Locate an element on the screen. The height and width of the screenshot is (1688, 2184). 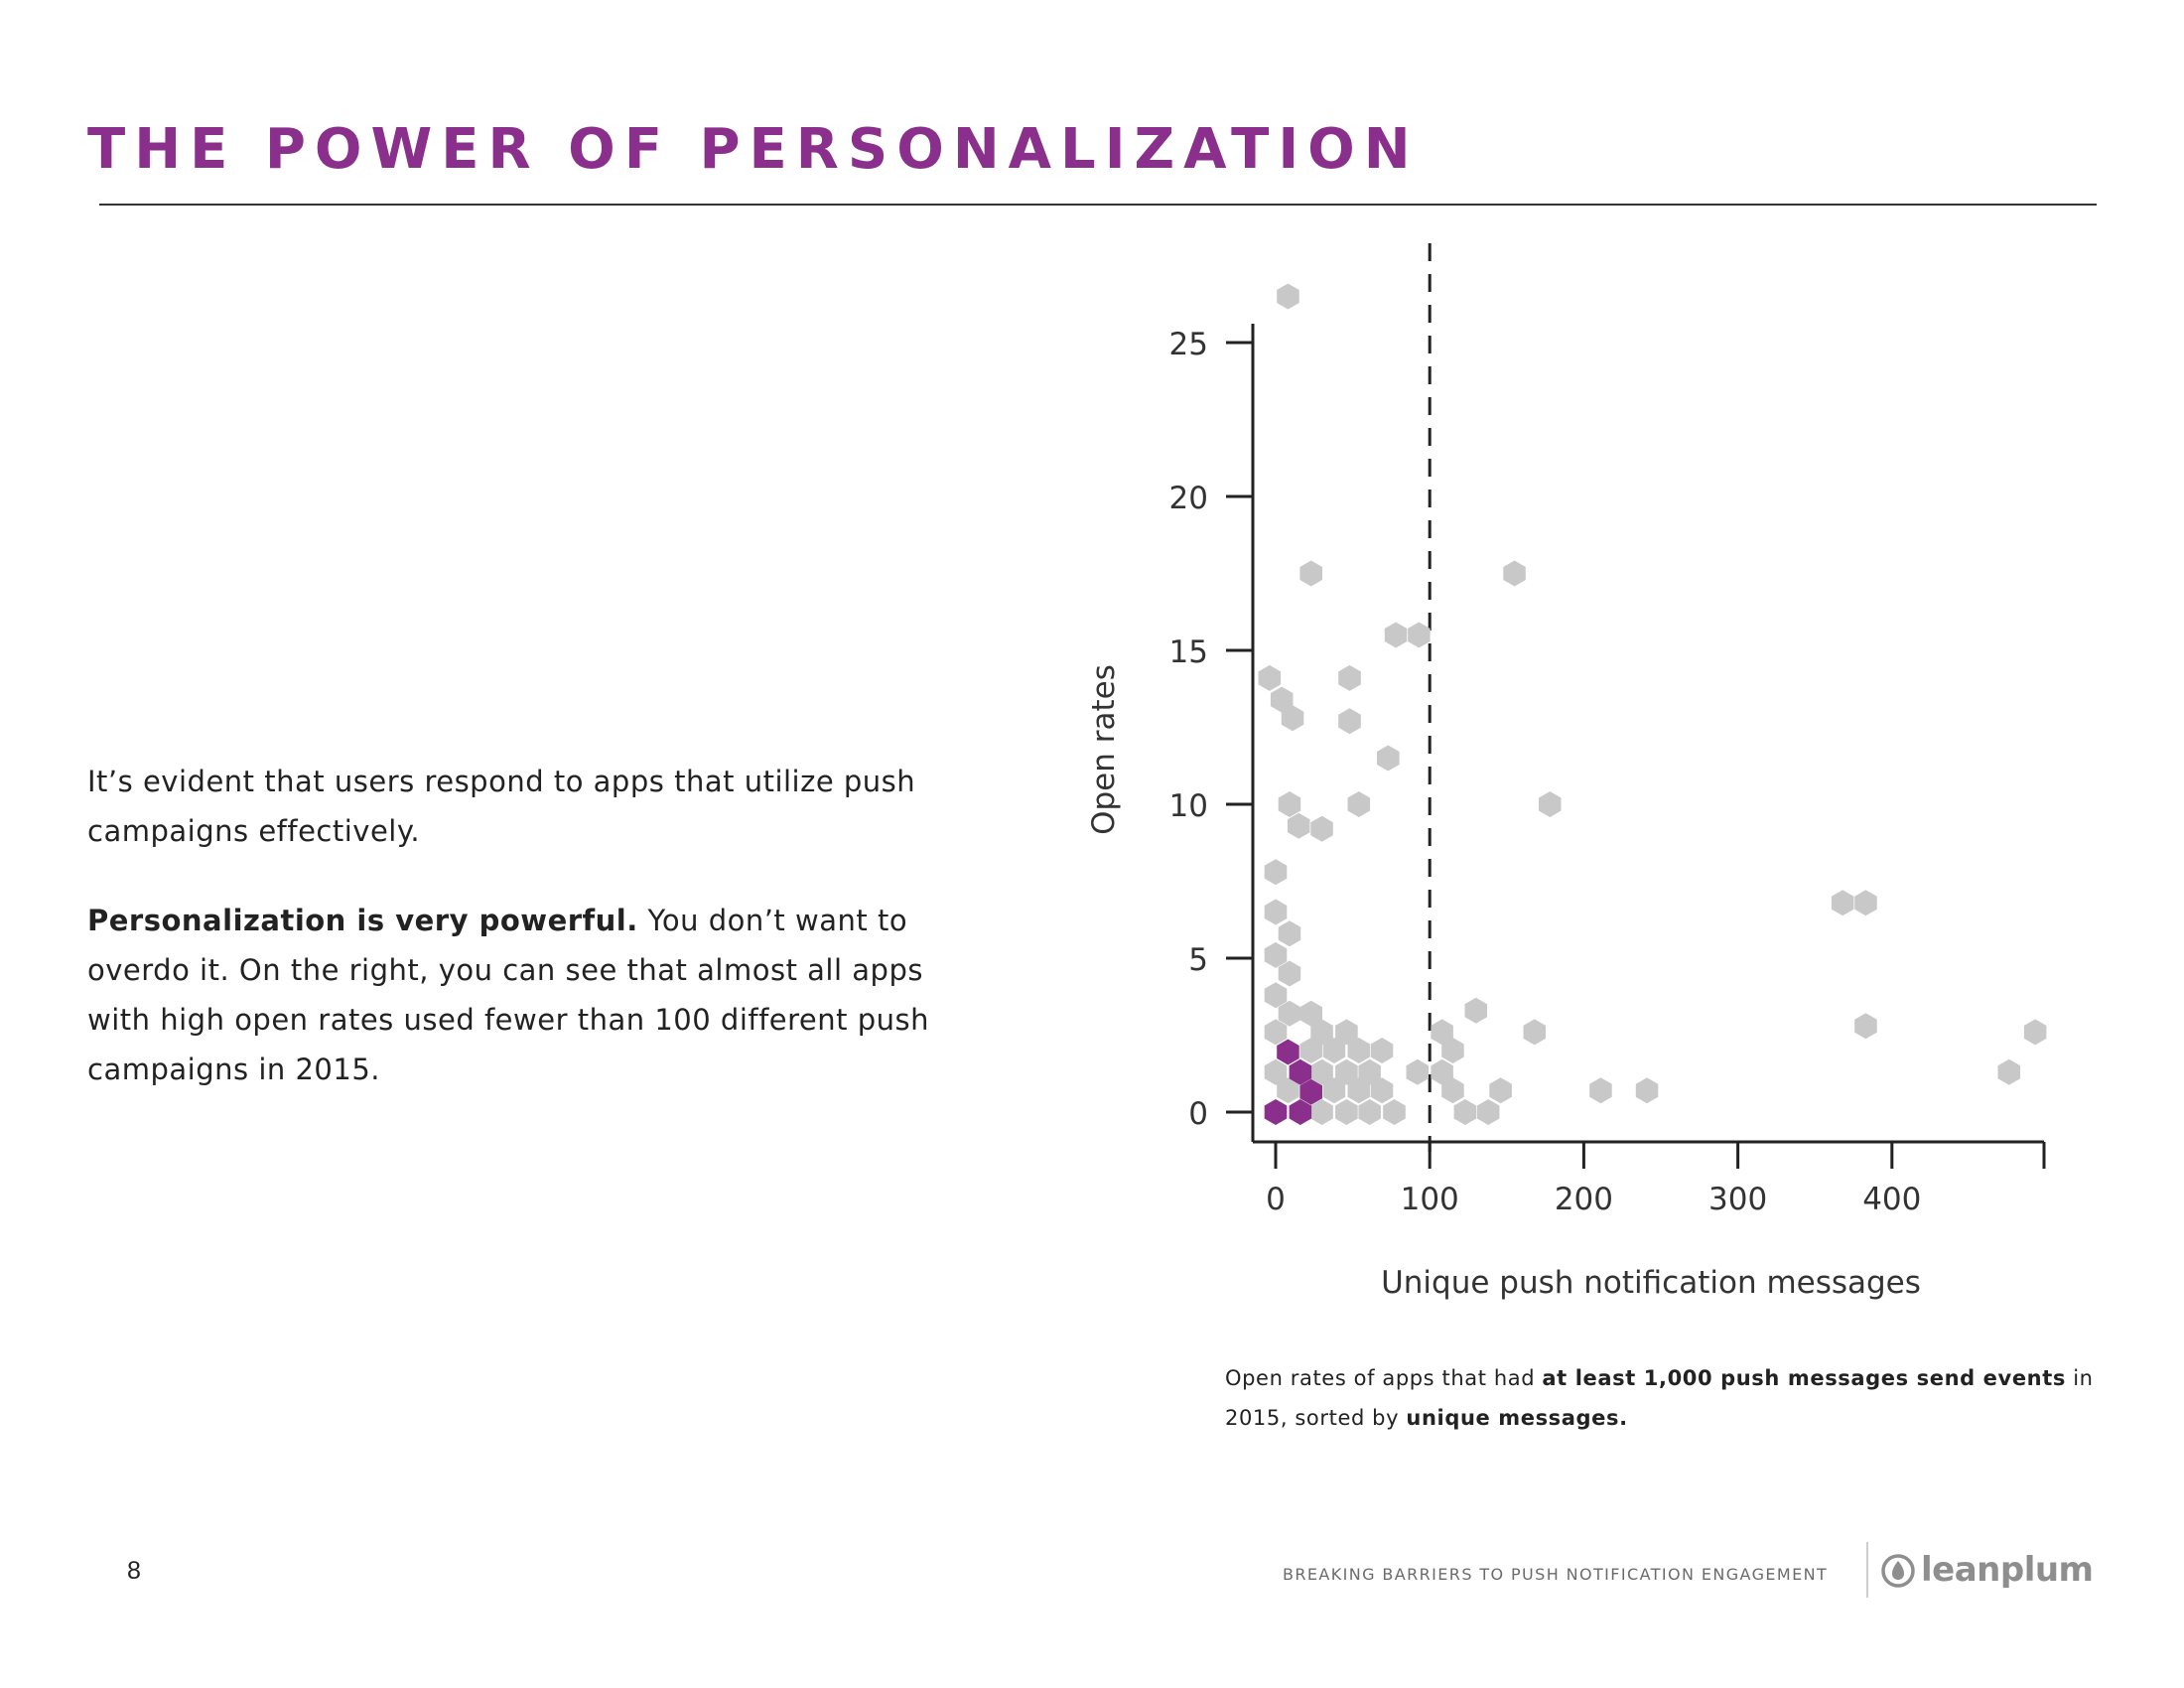
personalization-bold-lead: Personalization is very powerful. is located at coordinates (362, 920).